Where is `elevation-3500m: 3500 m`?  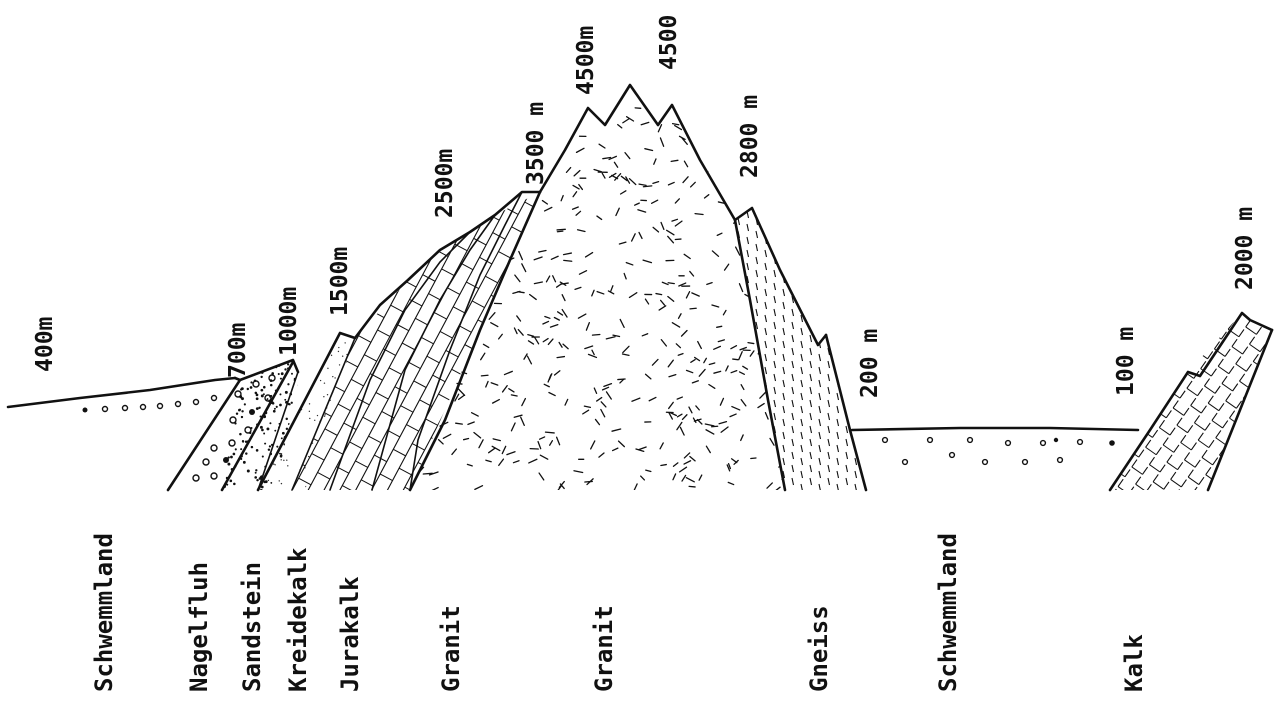
elevation-3500m: 3500 m is located at coordinates (536, 143).